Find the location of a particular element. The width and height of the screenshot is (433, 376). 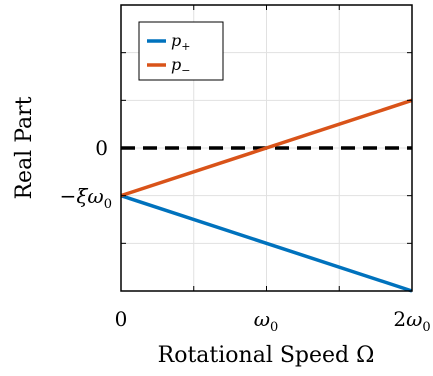

y-tick-label-zero: 0 is located at coordinates (101, 148).